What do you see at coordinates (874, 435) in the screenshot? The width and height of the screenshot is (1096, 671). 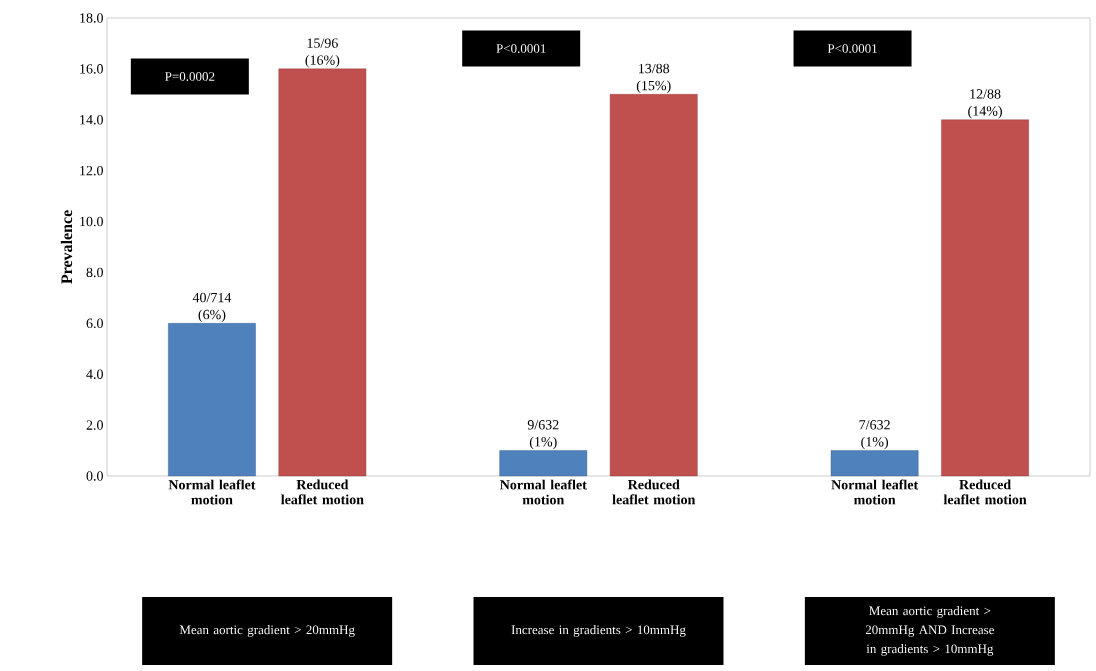 I see `data-label: 7/632 (1%)` at bounding box center [874, 435].